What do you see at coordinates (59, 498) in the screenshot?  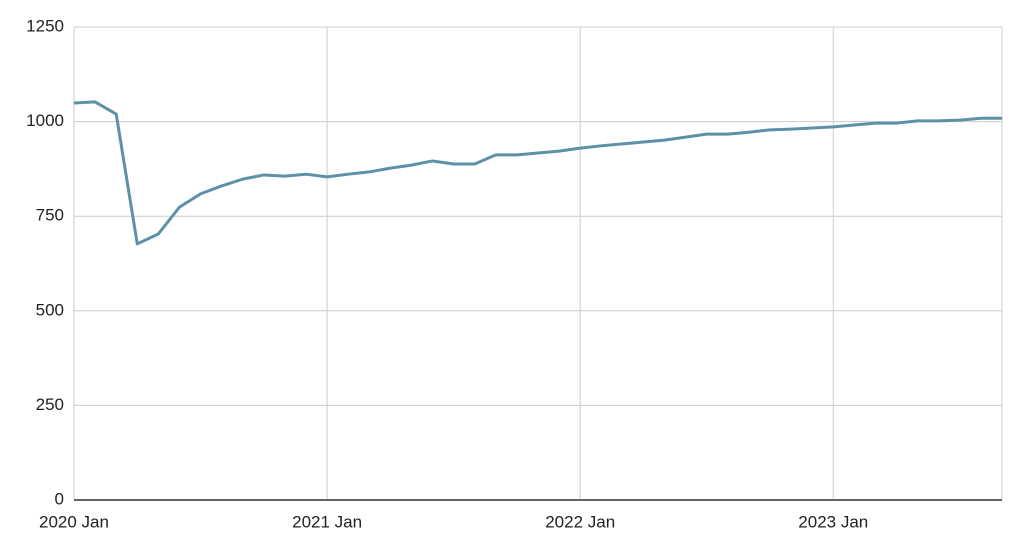 I see `y-tick-label: 0` at bounding box center [59, 498].